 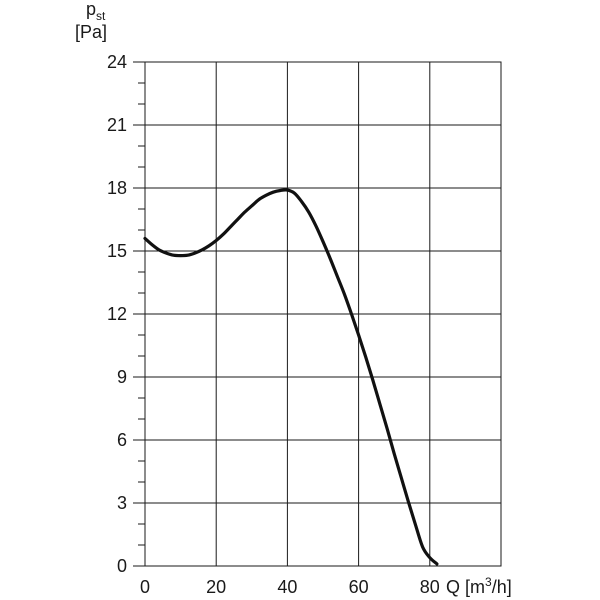 I want to click on y-tick-label: 9, so click(x=122, y=377).